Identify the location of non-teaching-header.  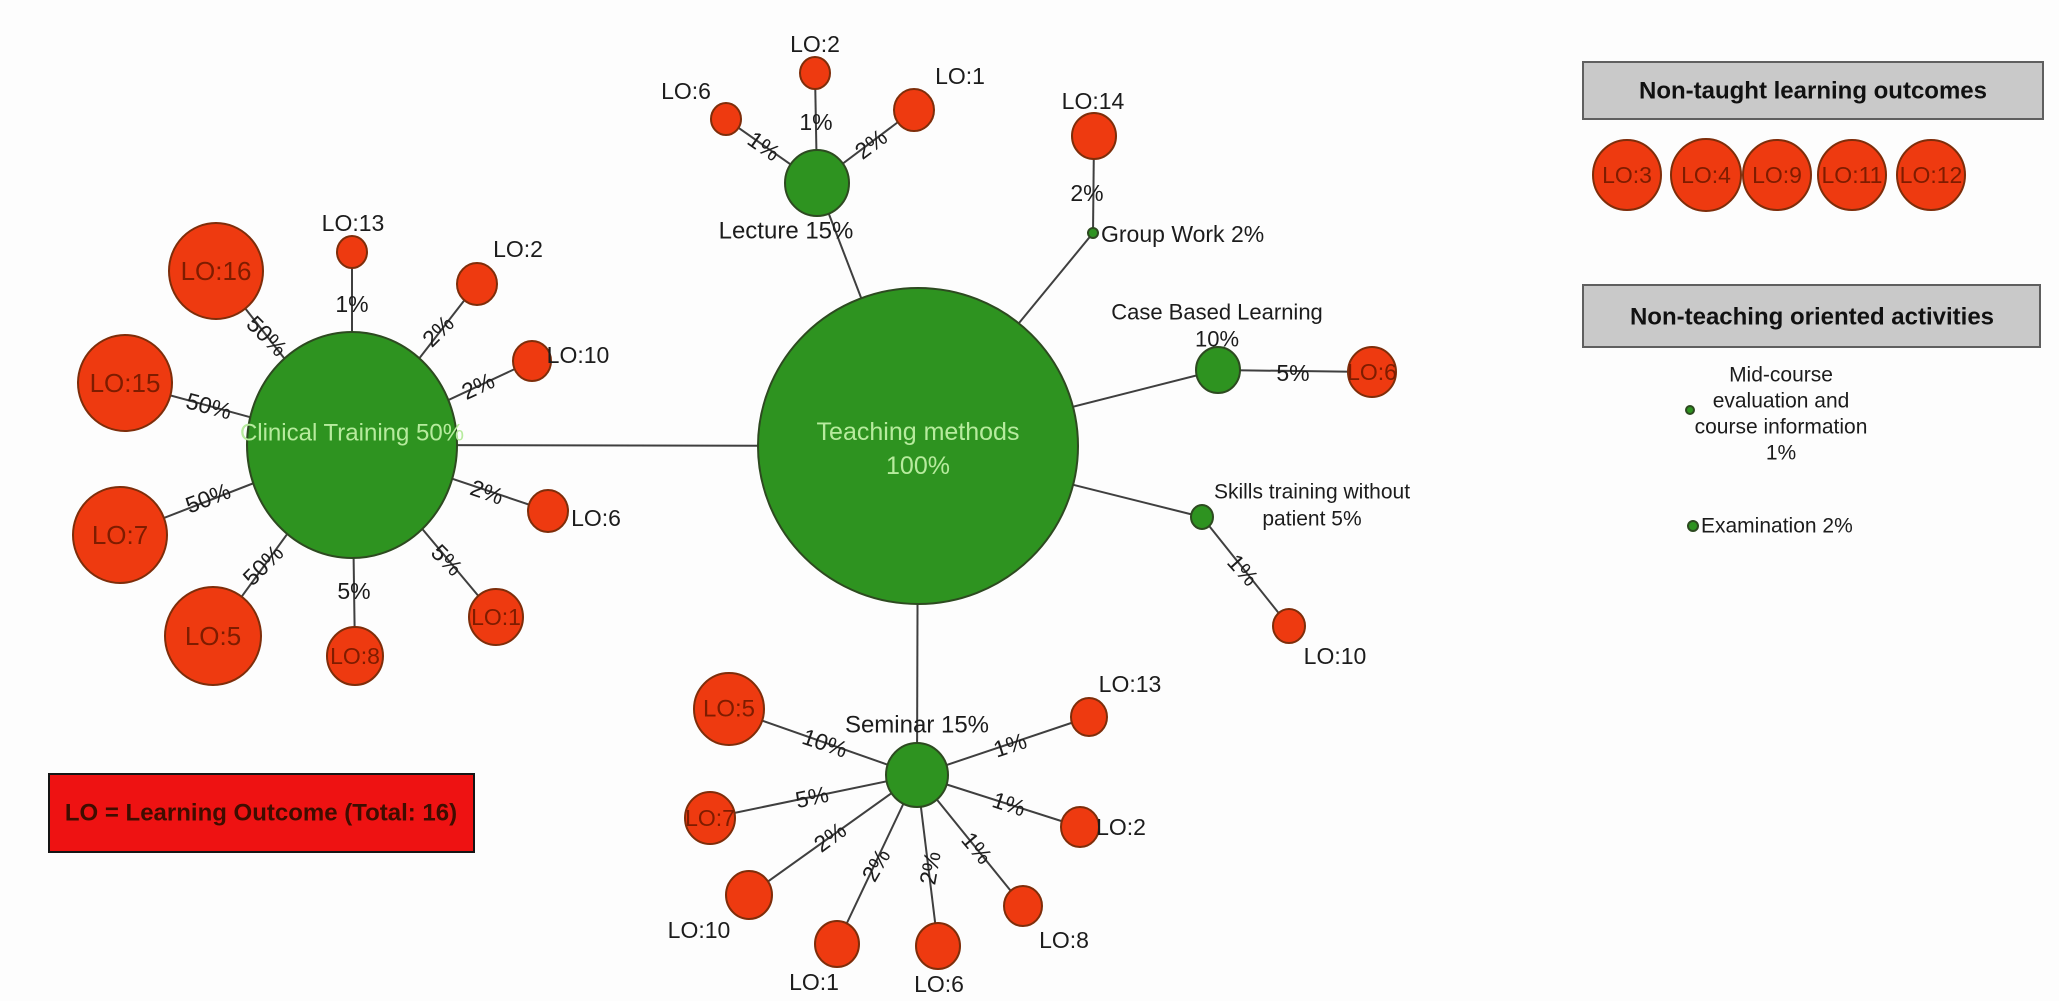
(1811, 316).